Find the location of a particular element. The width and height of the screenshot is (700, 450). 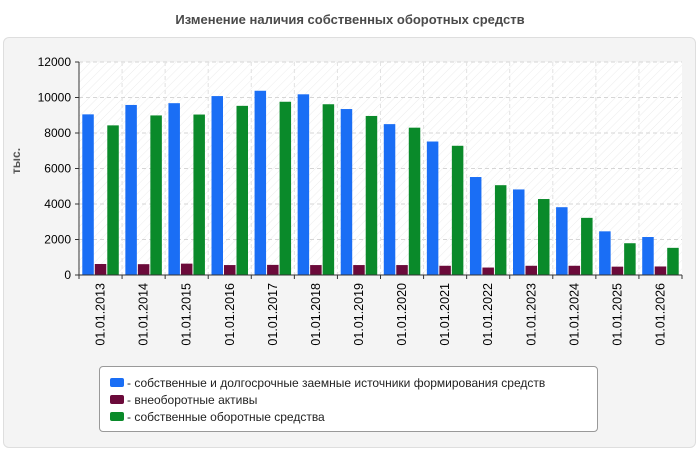

x-tick-label: 01.01.2026 is located at coordinates (660, 314).